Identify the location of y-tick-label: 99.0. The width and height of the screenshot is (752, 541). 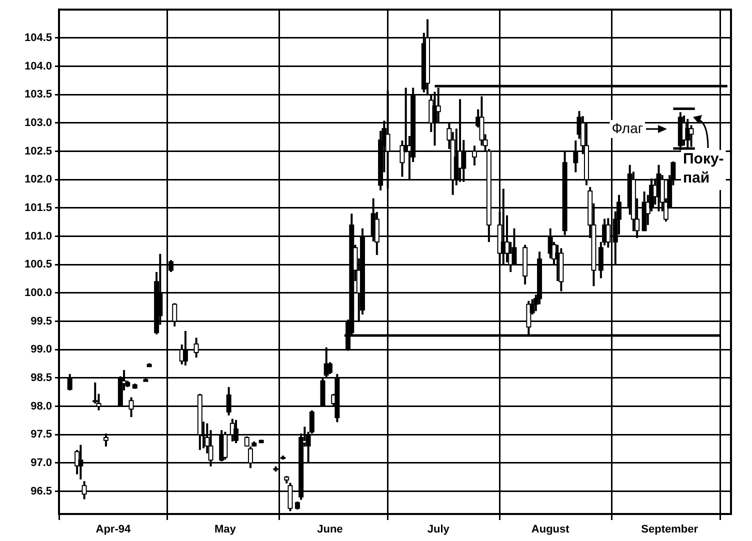
(41, 350).